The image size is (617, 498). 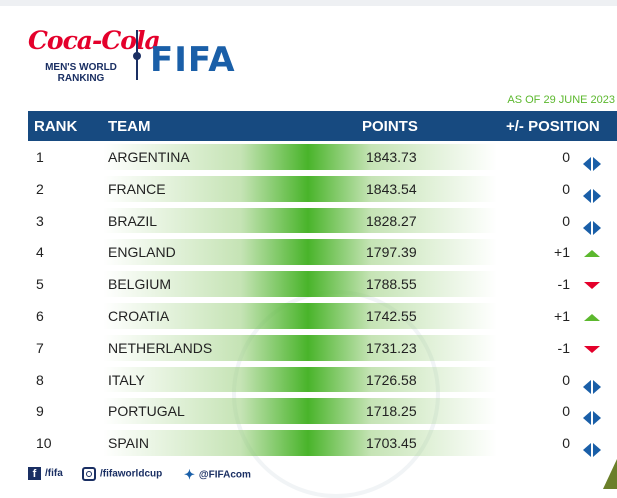 I want to click on rank-cell: 7, so click(x=40, y=347).